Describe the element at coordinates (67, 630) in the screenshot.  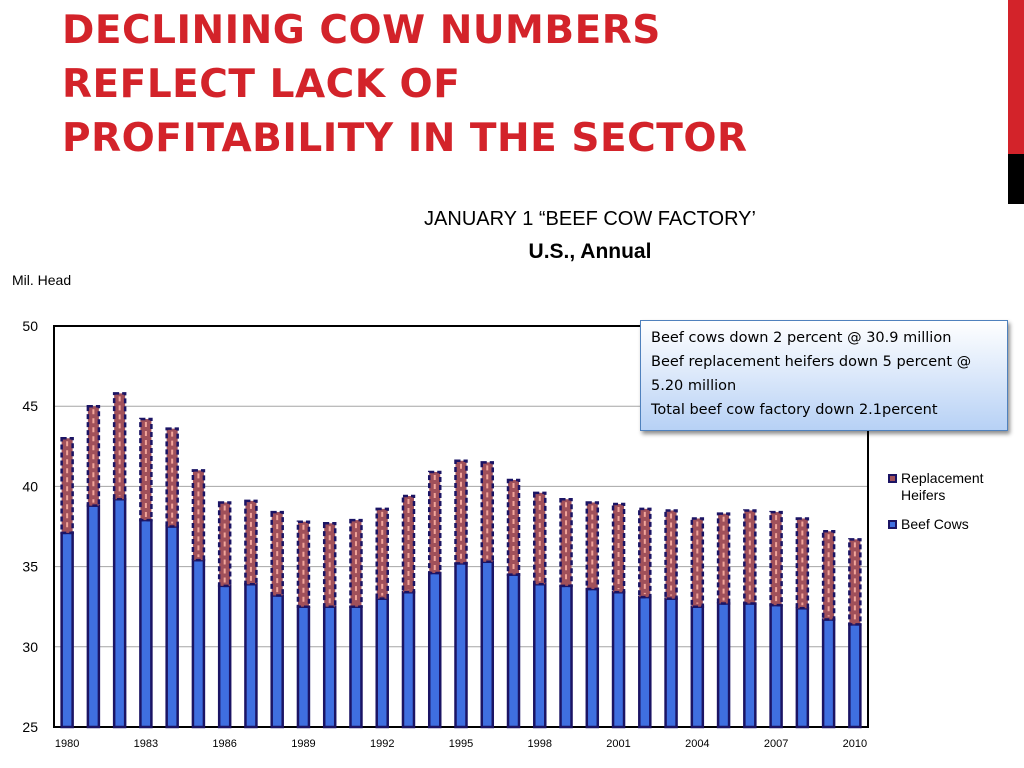
I see `bar-beef-cows-1980` at that location.